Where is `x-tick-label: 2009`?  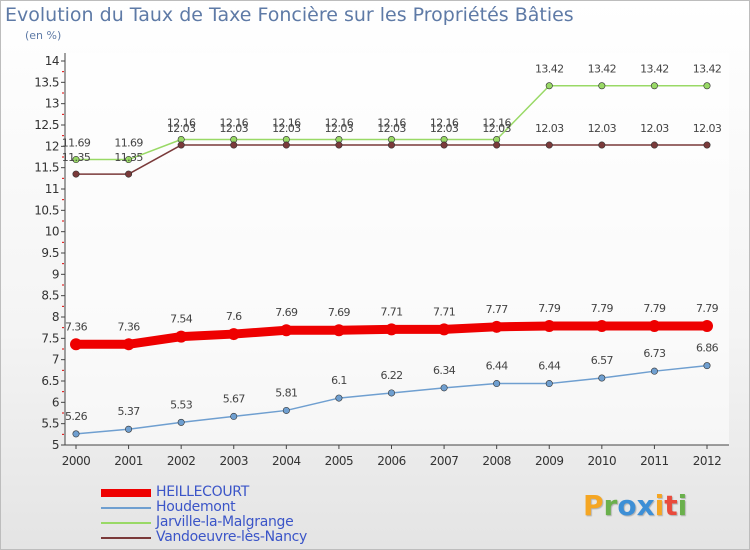 x-tick-label: 2009 is located at coordinates (549, 461).